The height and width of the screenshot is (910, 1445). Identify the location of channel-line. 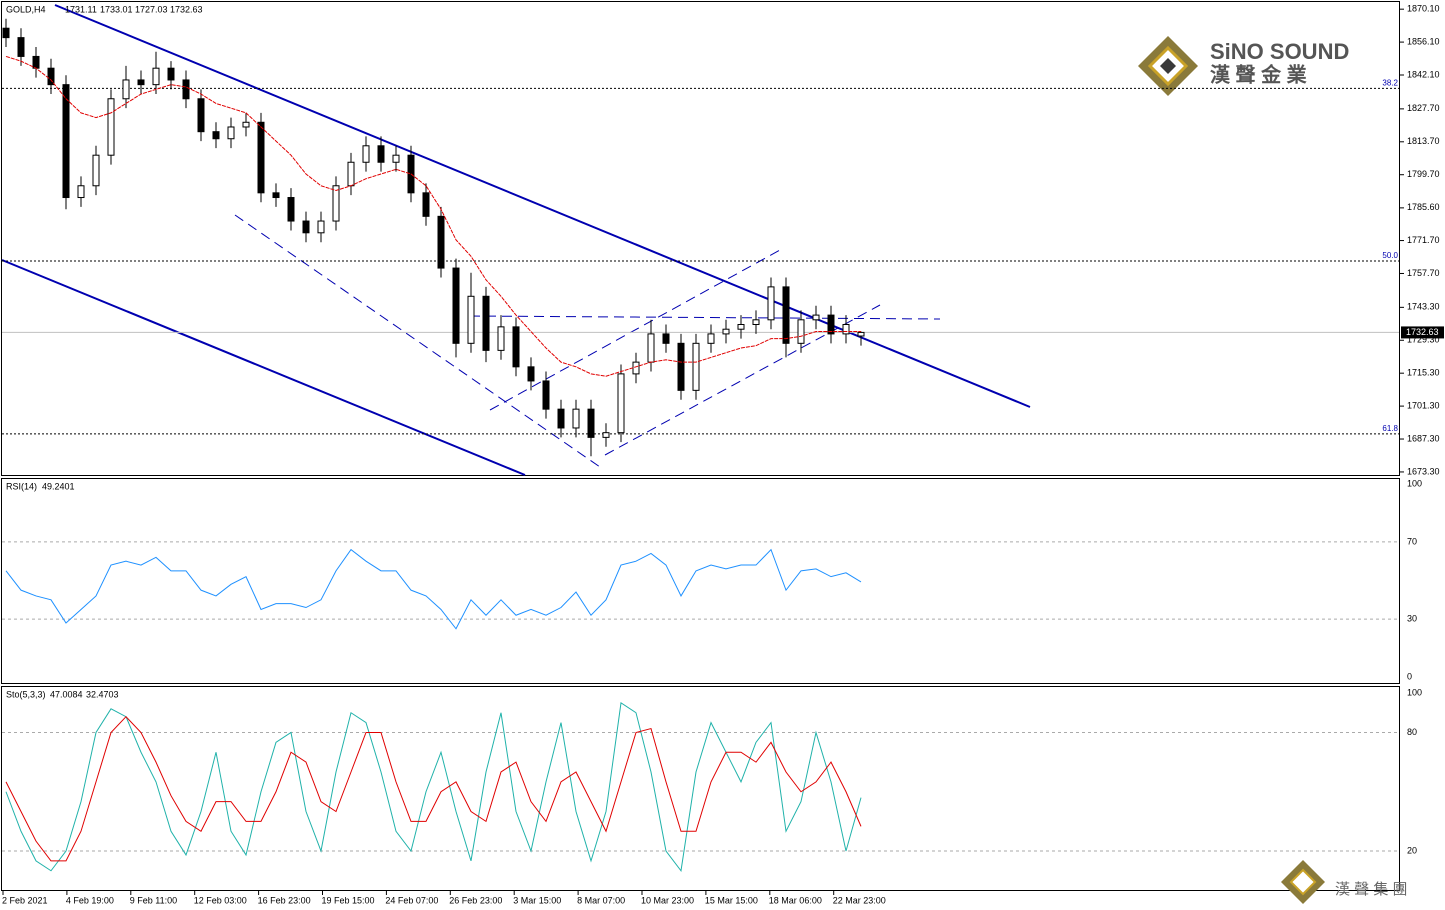
(635, 330).